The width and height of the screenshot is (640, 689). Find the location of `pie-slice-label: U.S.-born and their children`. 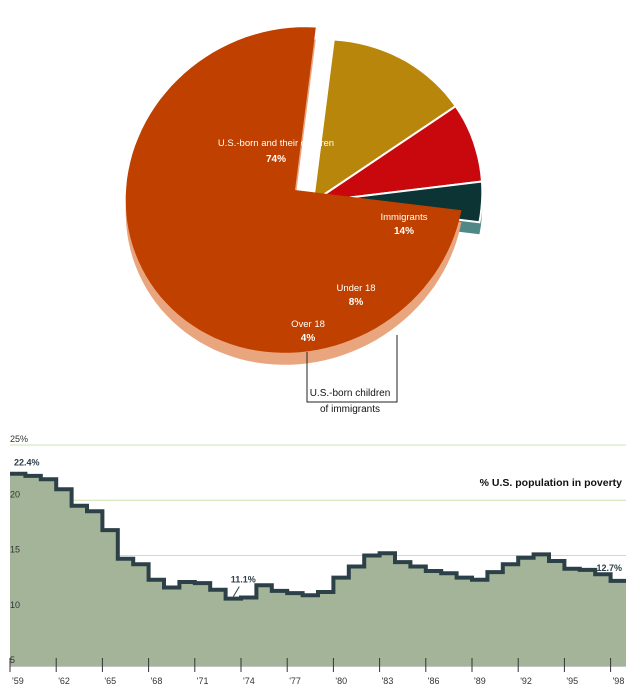

pie-slice-label: U.S.-born and their children is located at coordinates (276, 143).